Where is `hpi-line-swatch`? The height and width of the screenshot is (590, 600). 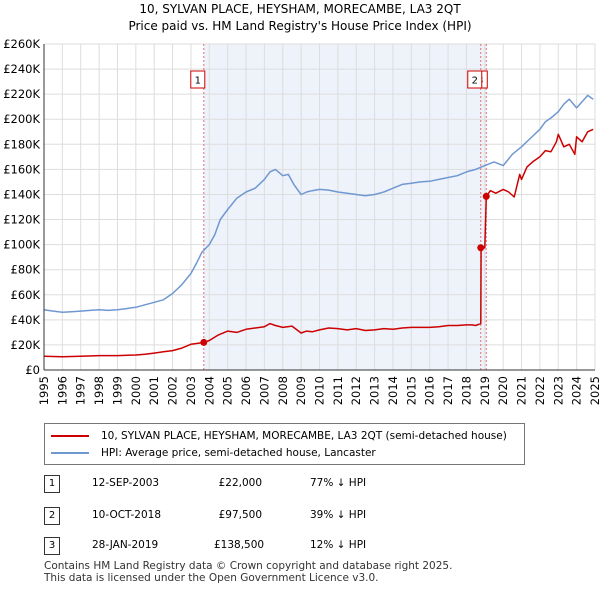 hpi-line-swatch is located at coordinates (70, 453).